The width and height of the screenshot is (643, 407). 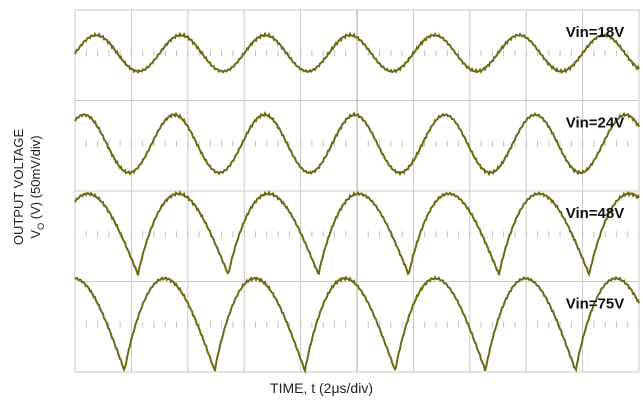 What do you see at coordinates (321, 388) in the screenshot?
I see `x-axis-label: TIME, t (2μs/div)` at bounding box center [321, 388].